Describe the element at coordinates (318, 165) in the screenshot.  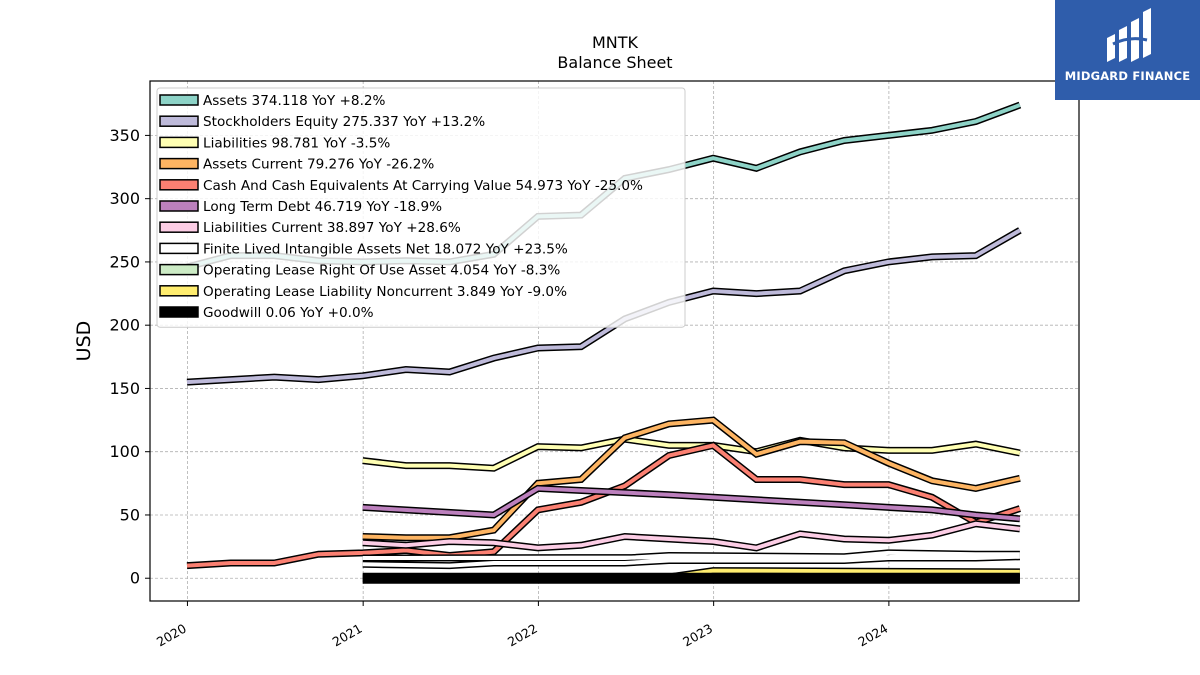
I see `legend-entry: Assets Current 79.276 YoY -26.2%` at that location.